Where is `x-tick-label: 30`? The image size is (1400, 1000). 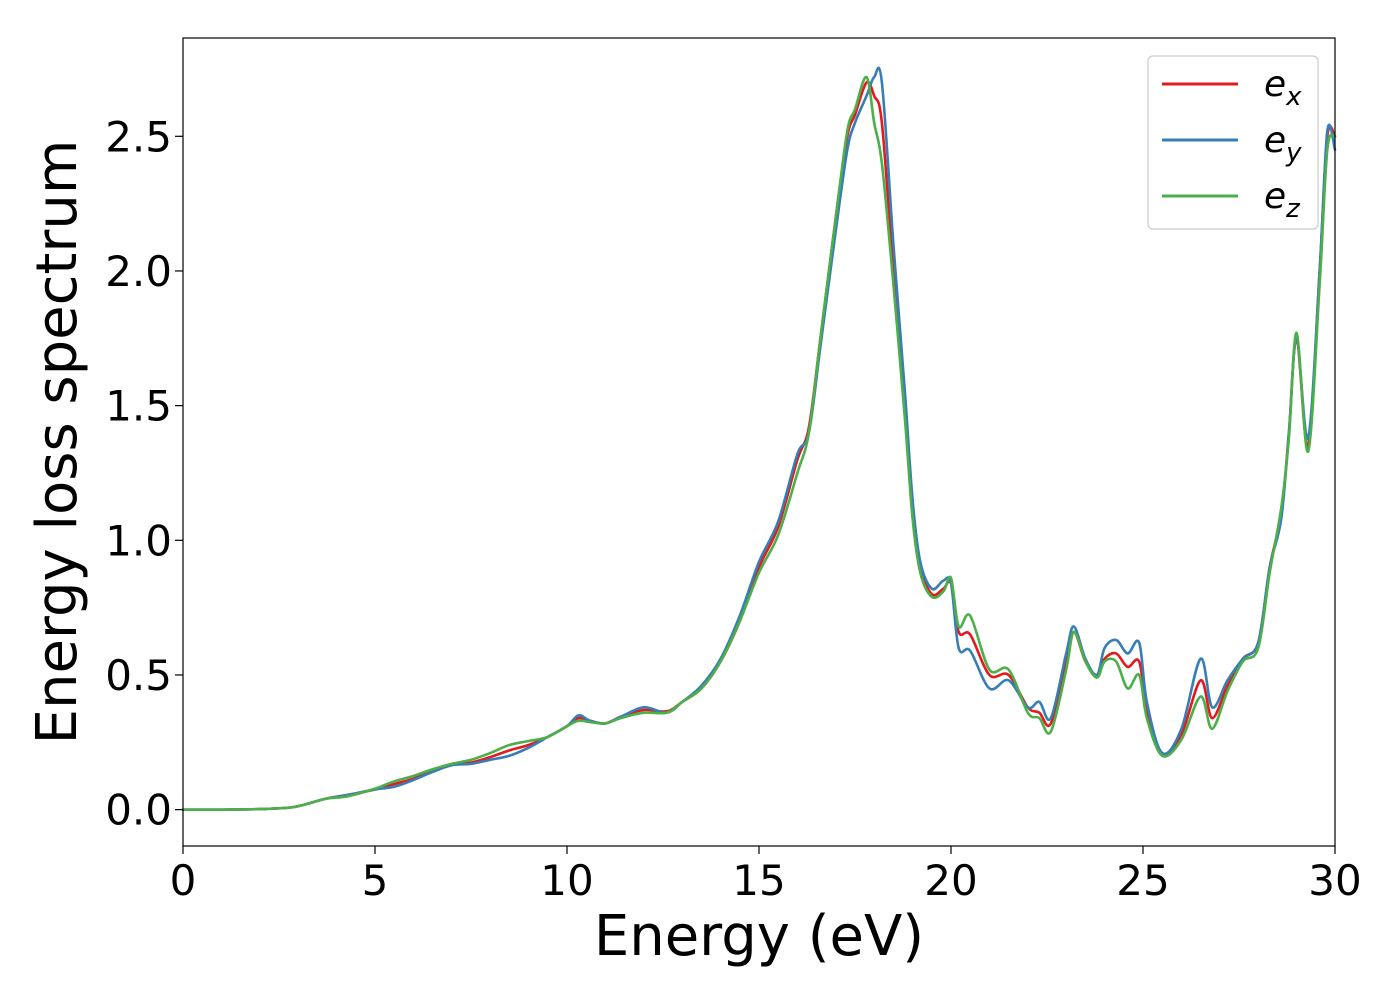
x-tick-label: 30 is located at coordinates (1334, 880).